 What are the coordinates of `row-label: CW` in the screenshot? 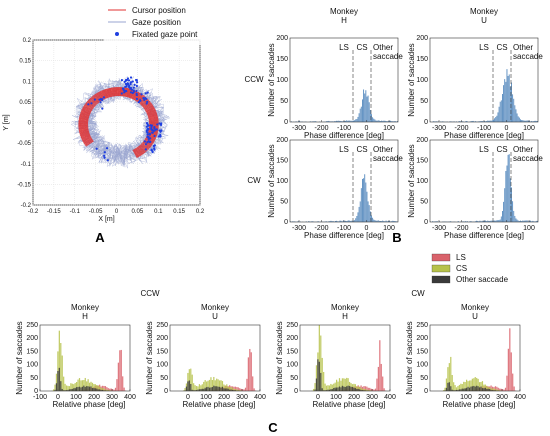 It's located at (254, 180).